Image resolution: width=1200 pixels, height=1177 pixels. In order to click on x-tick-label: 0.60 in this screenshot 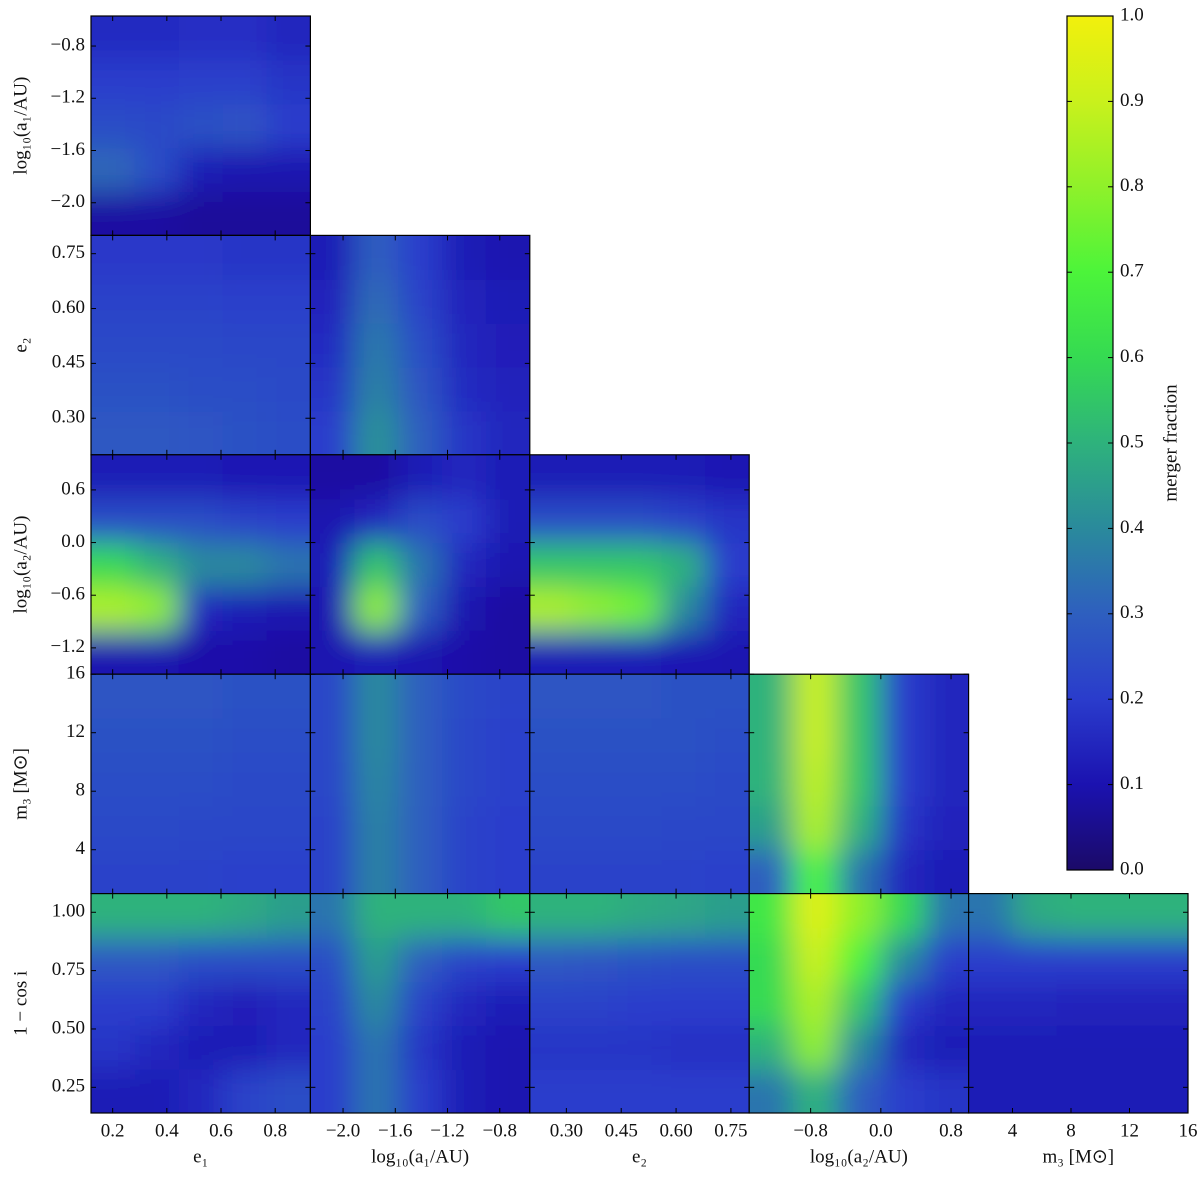, I will do `click(675, 1130)`.